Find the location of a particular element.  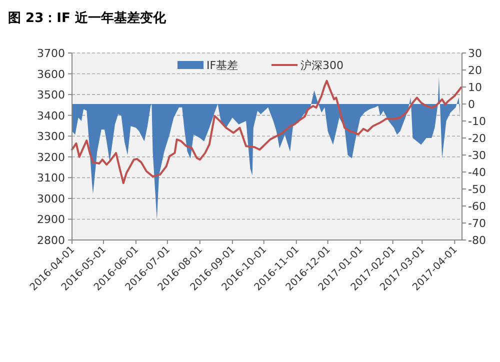

y2-tick-label: 20 is located at coordinates (475, 70).